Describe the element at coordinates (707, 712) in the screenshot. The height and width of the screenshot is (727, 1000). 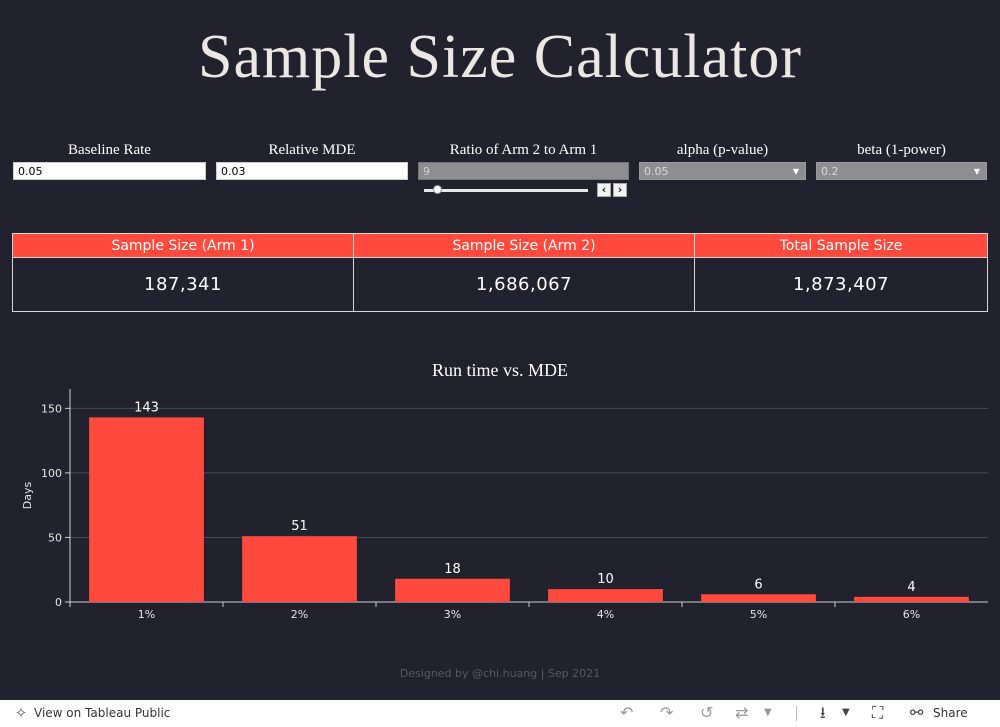
I see `revert-icon: ↺` at that location.